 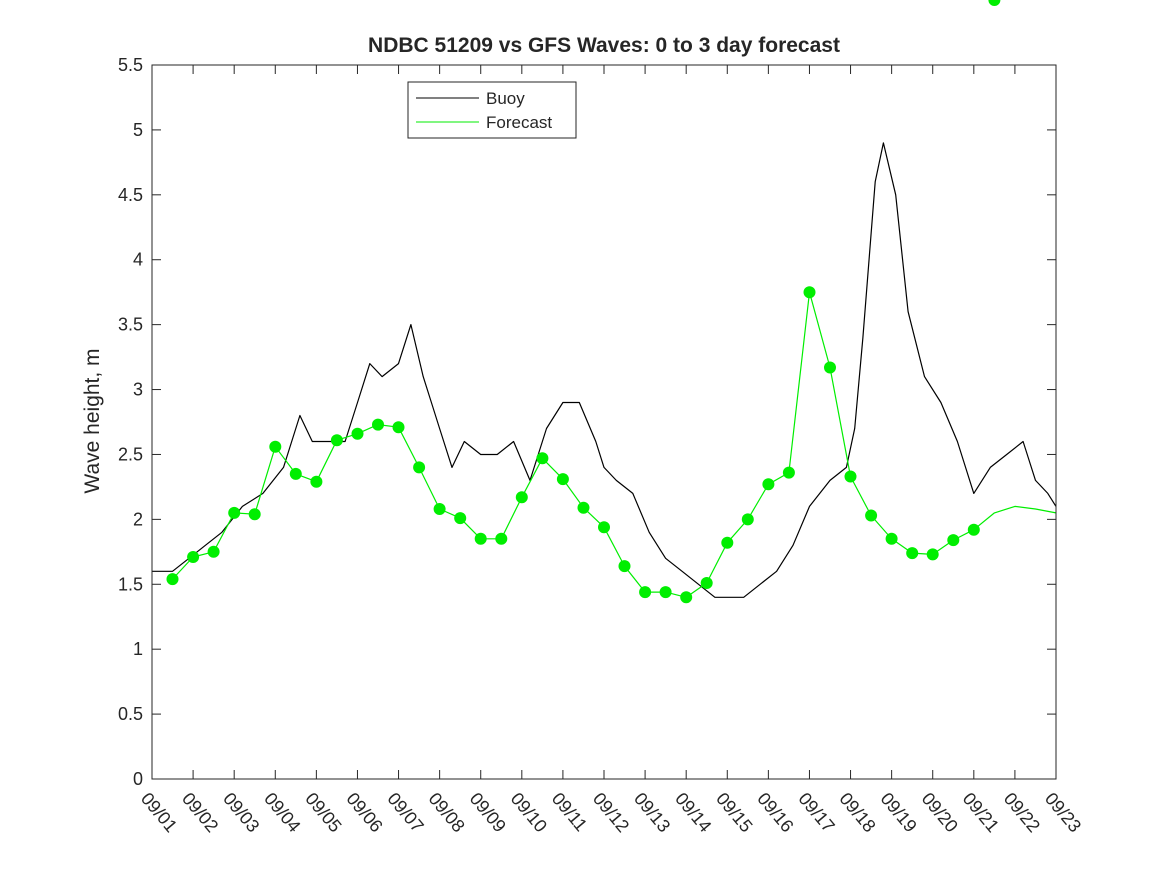 What do you see at coordinates (92, 420) in the screenshot?
I see `y-axis-label: Wave height, m` at bounding box center [92, 420].